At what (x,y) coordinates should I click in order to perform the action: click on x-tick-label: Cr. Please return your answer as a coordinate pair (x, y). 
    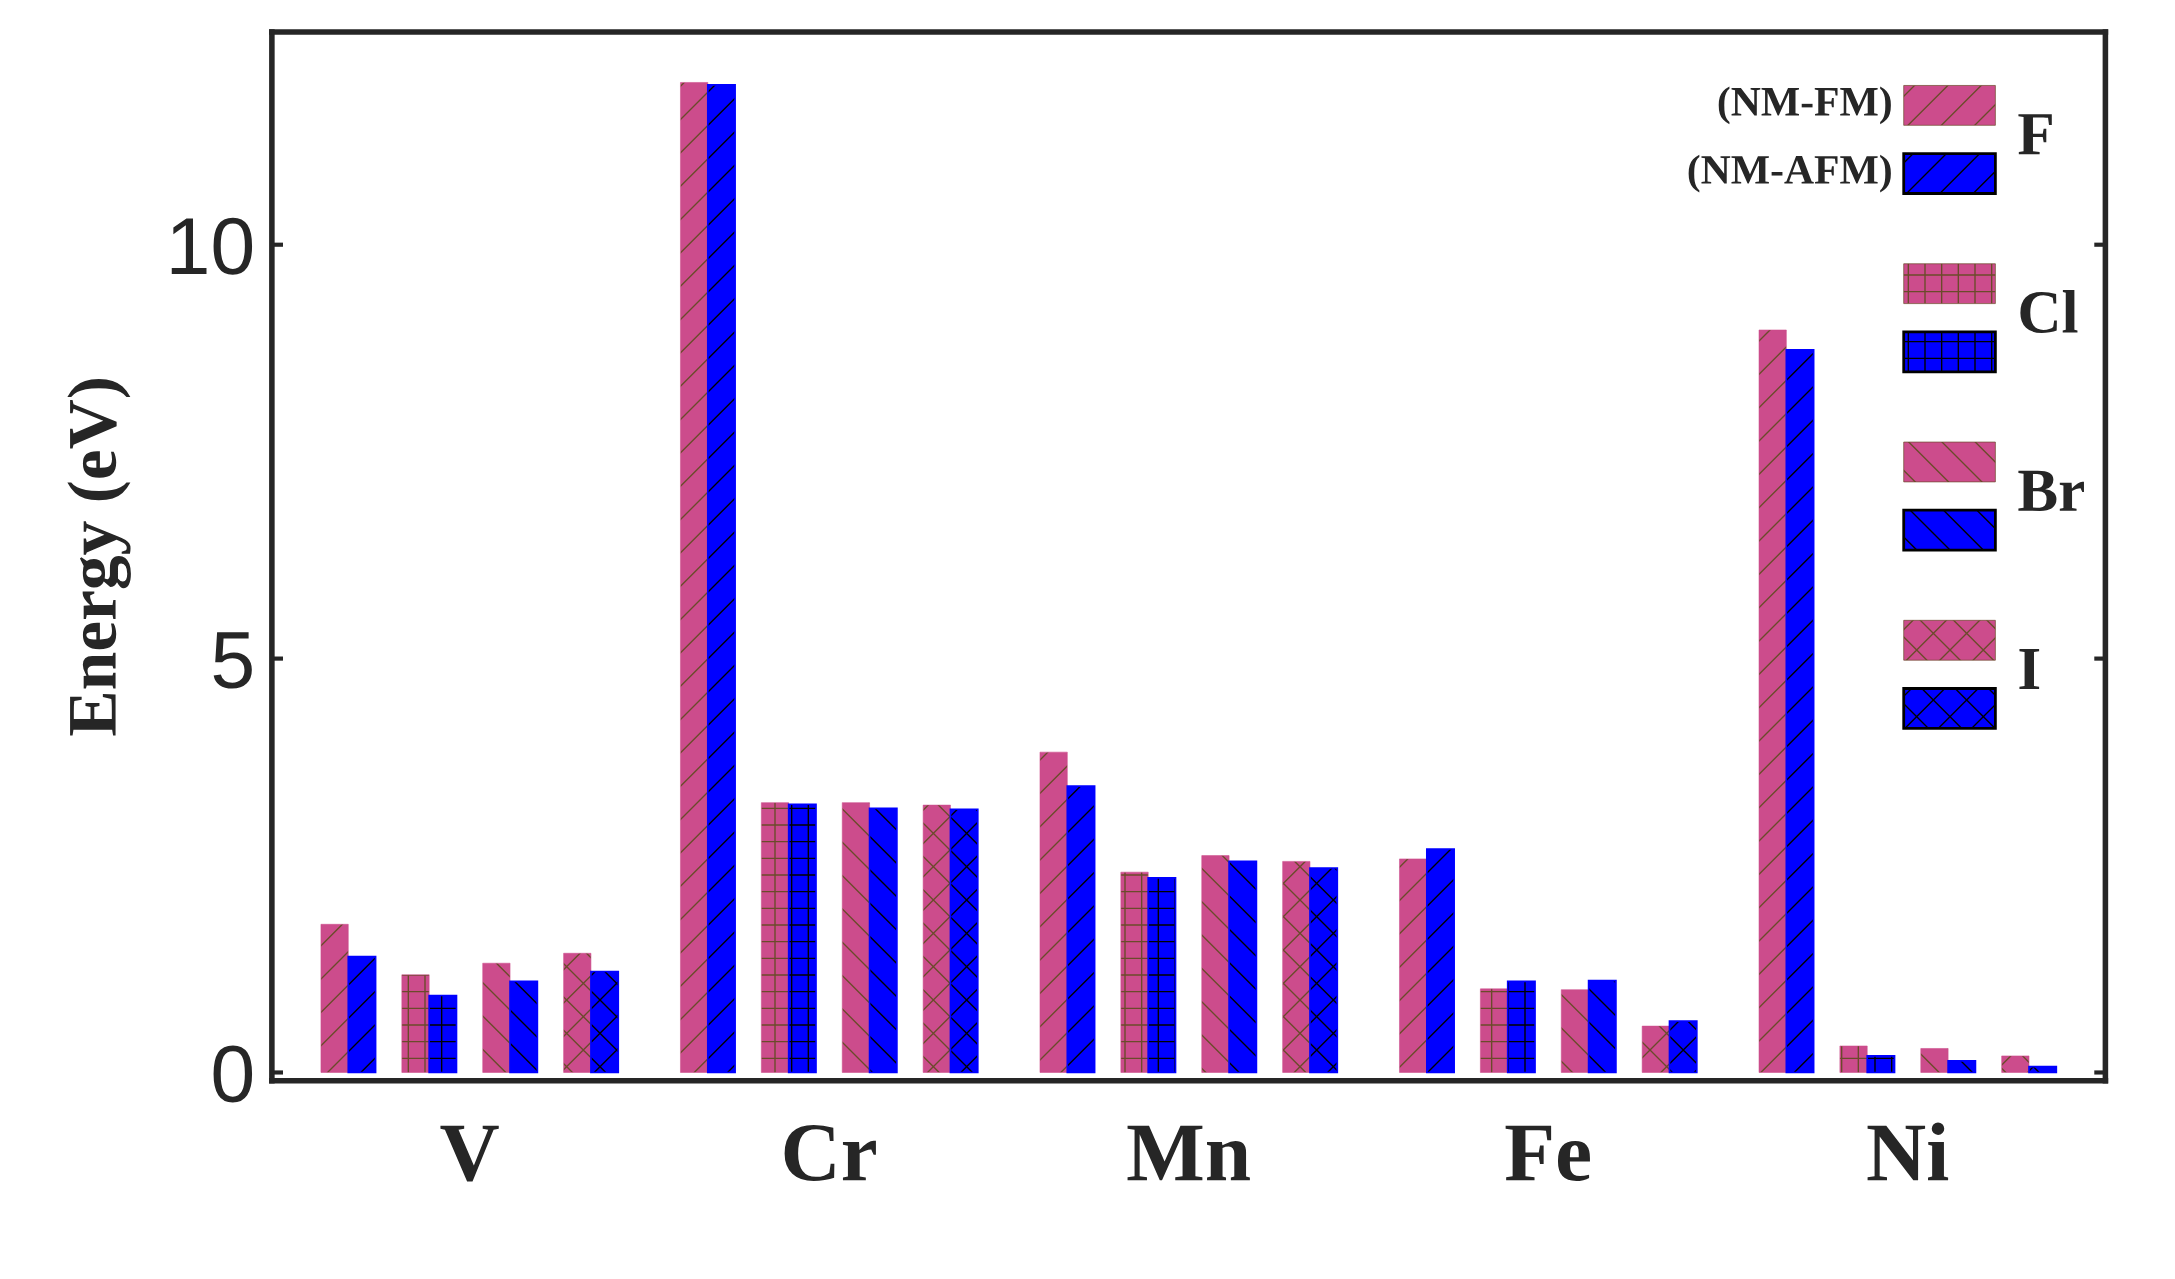
    Looking at the image, I should click on (830, 1153).